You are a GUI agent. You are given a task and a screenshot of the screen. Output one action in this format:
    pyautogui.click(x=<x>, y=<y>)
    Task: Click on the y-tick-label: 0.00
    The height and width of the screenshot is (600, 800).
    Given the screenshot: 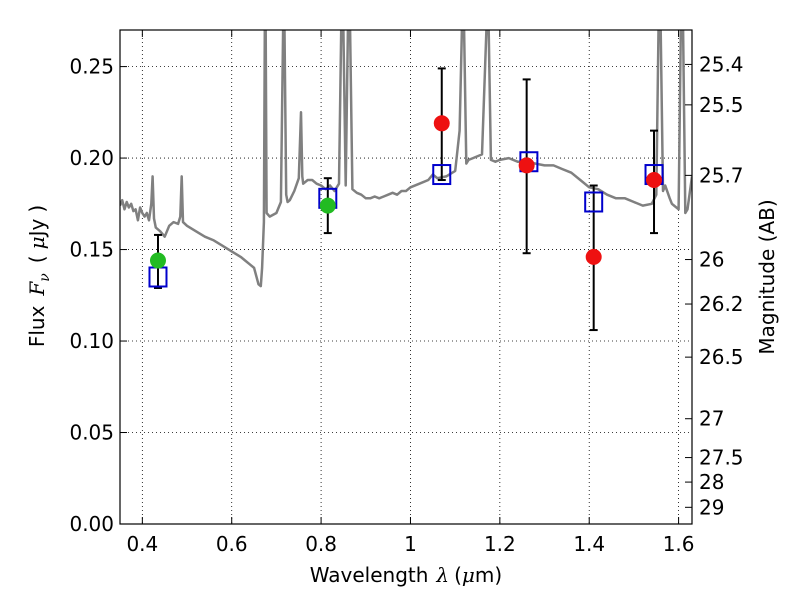 What is the action you would take?
    pyautogui.click(x=91, y=524)
    